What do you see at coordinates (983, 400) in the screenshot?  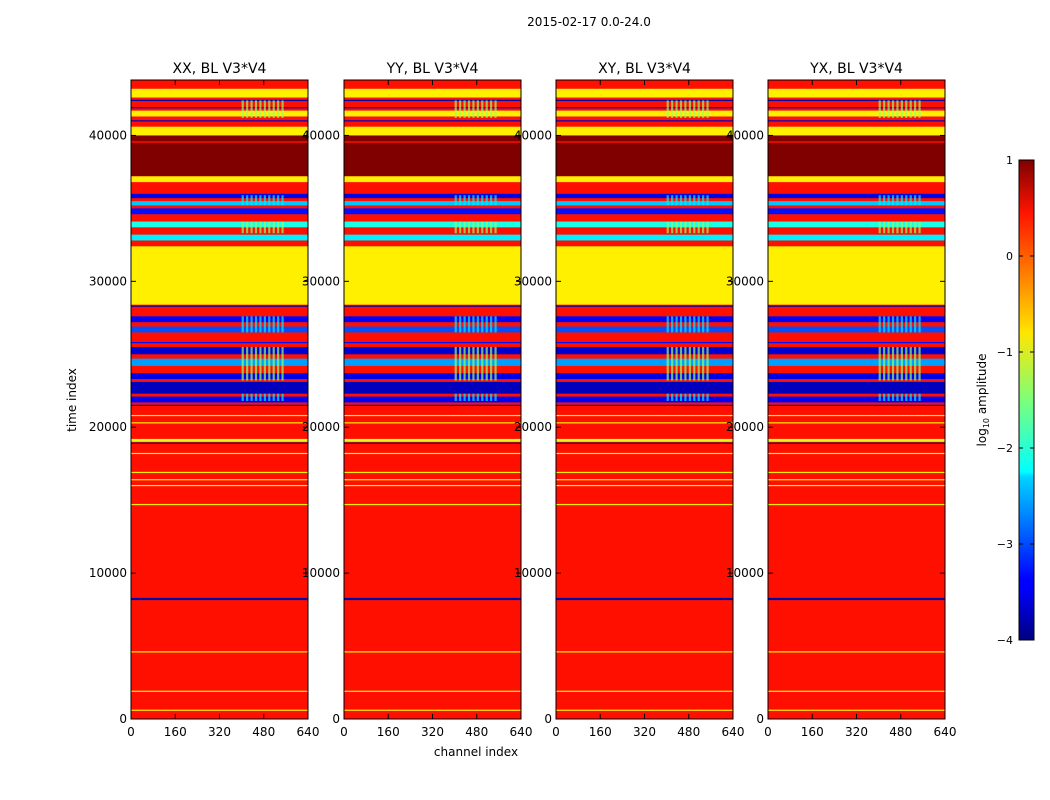 I see `colorbar-label: log10 amplitude` at bounding box center [983, 400].